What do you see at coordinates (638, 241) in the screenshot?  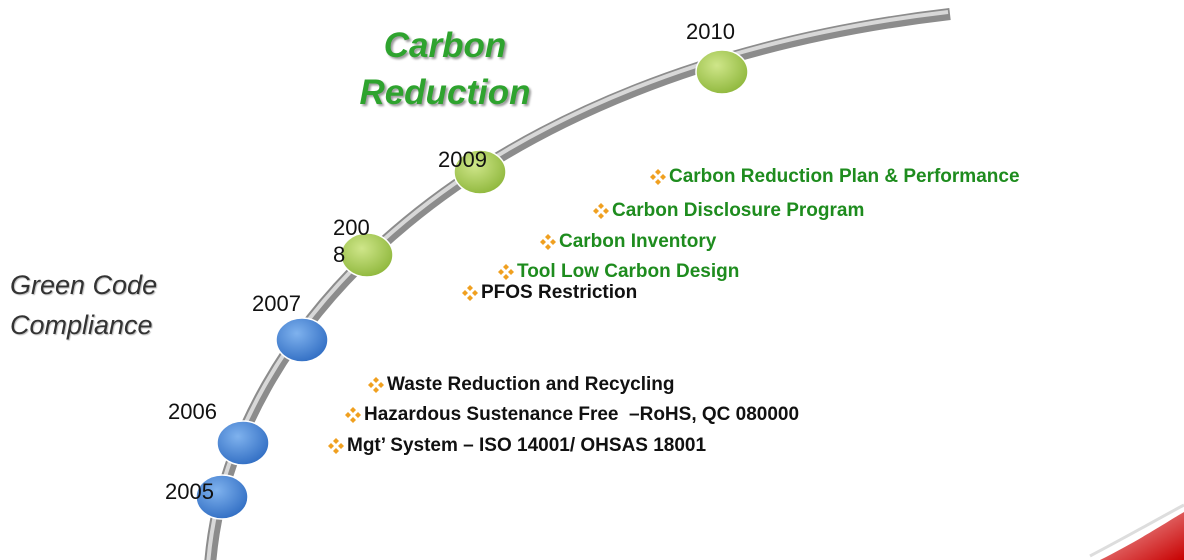 I see `item-text: Carbon Inventory` at bounding box center [638, 241].